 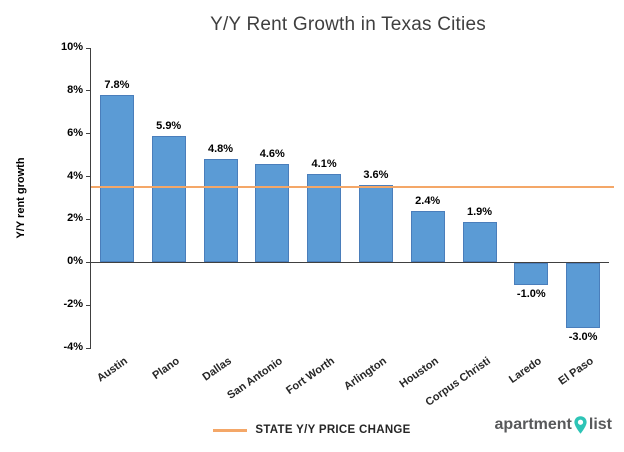 I want to click on logo-apartment-text: apartment, so click(x=533, y=424).